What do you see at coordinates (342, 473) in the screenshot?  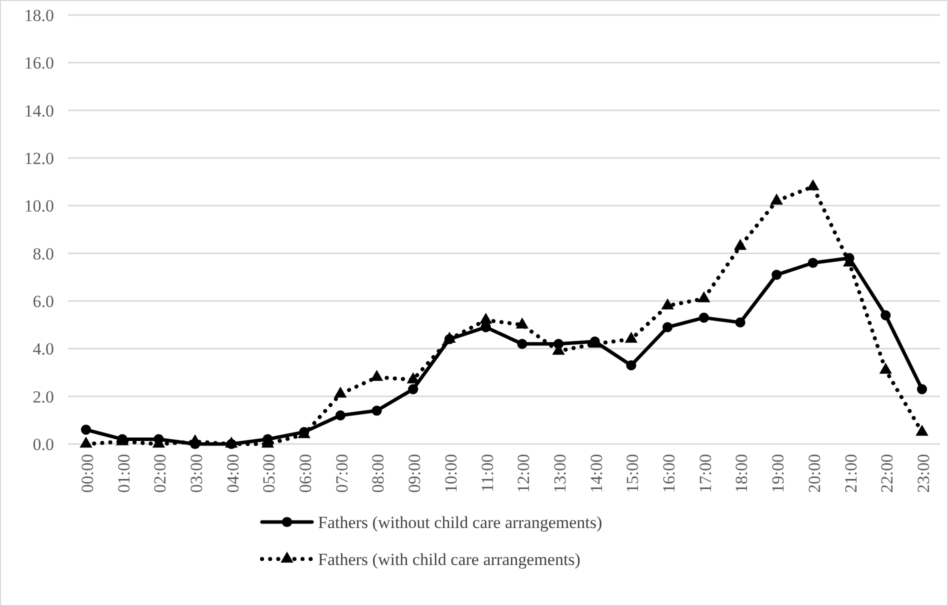 I see `x-tick-label: 07:00` at bounding box center [342, 473].